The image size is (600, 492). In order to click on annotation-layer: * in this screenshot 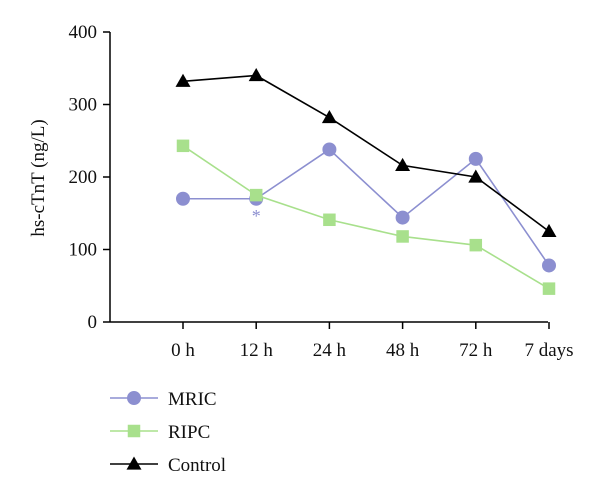, I will do `click(256, 216)`.